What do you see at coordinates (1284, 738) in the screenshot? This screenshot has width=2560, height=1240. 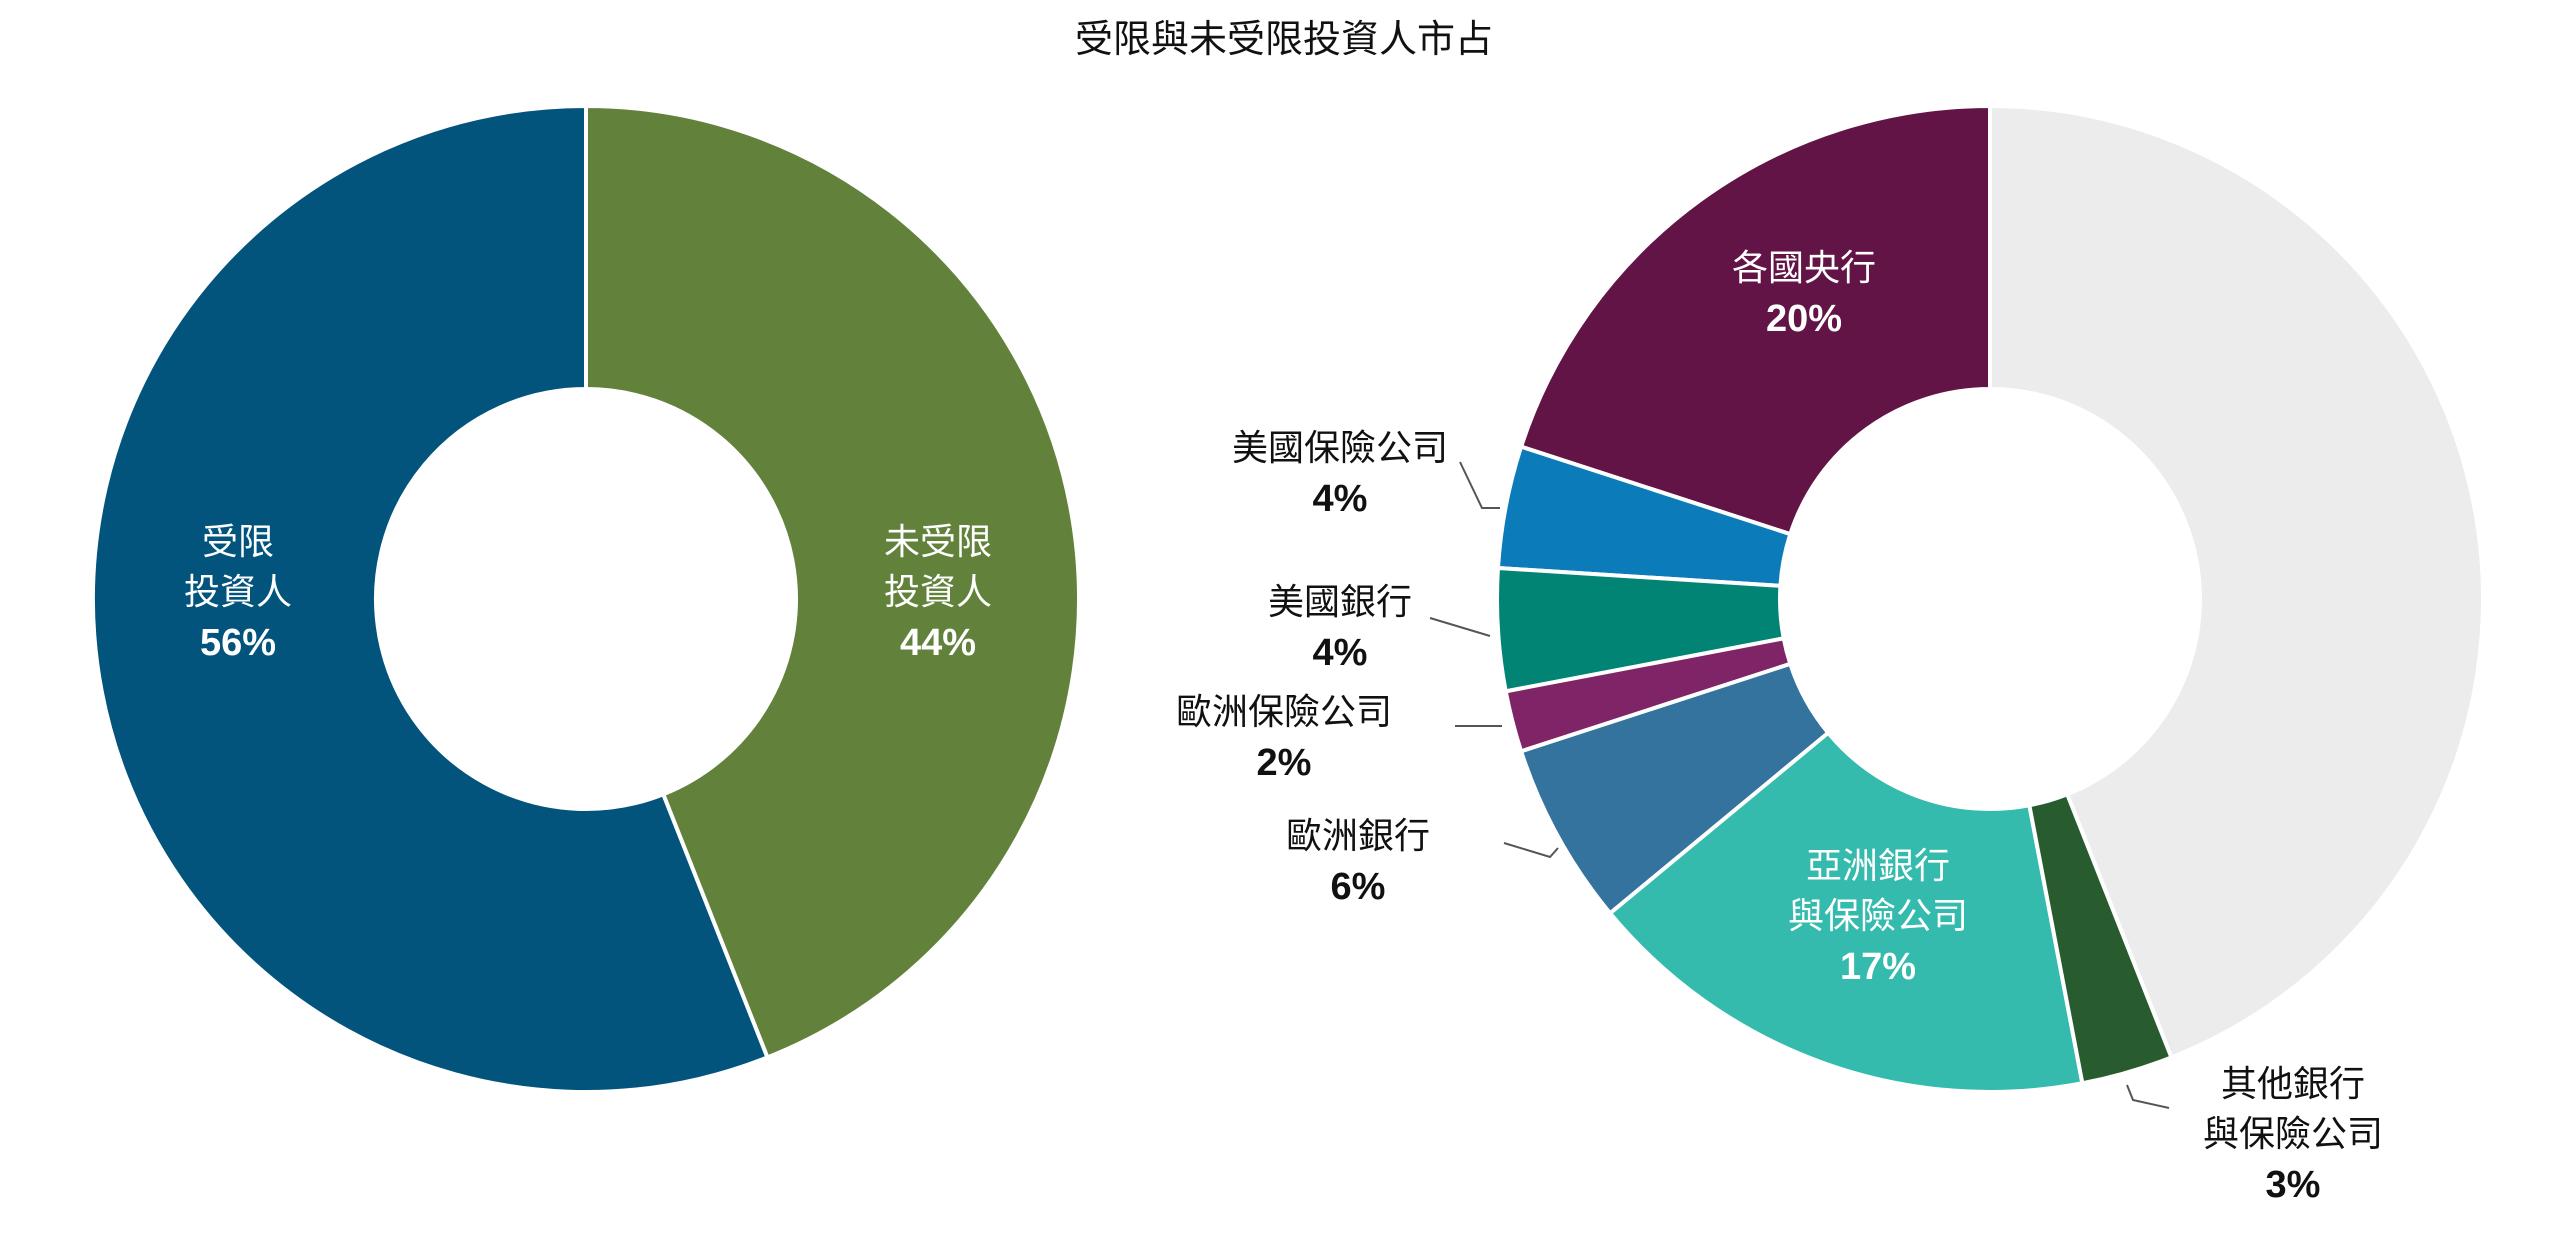 I see `label-eu-insurers: 歐洲保險公司 2%` at bounding box center [1284, 738].